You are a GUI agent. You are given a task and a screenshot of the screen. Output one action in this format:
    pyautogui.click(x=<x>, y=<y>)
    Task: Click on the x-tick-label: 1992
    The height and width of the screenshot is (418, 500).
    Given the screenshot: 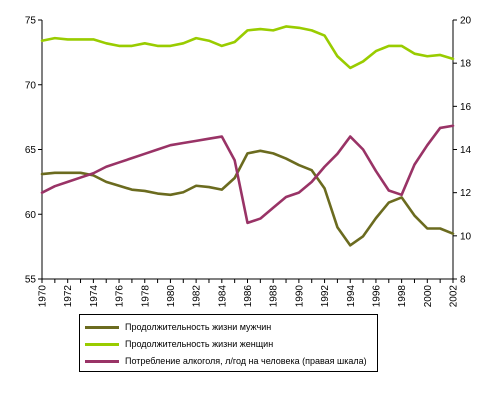 What is the action you would take?
    pyautogui.click(x=325, y=296)
    